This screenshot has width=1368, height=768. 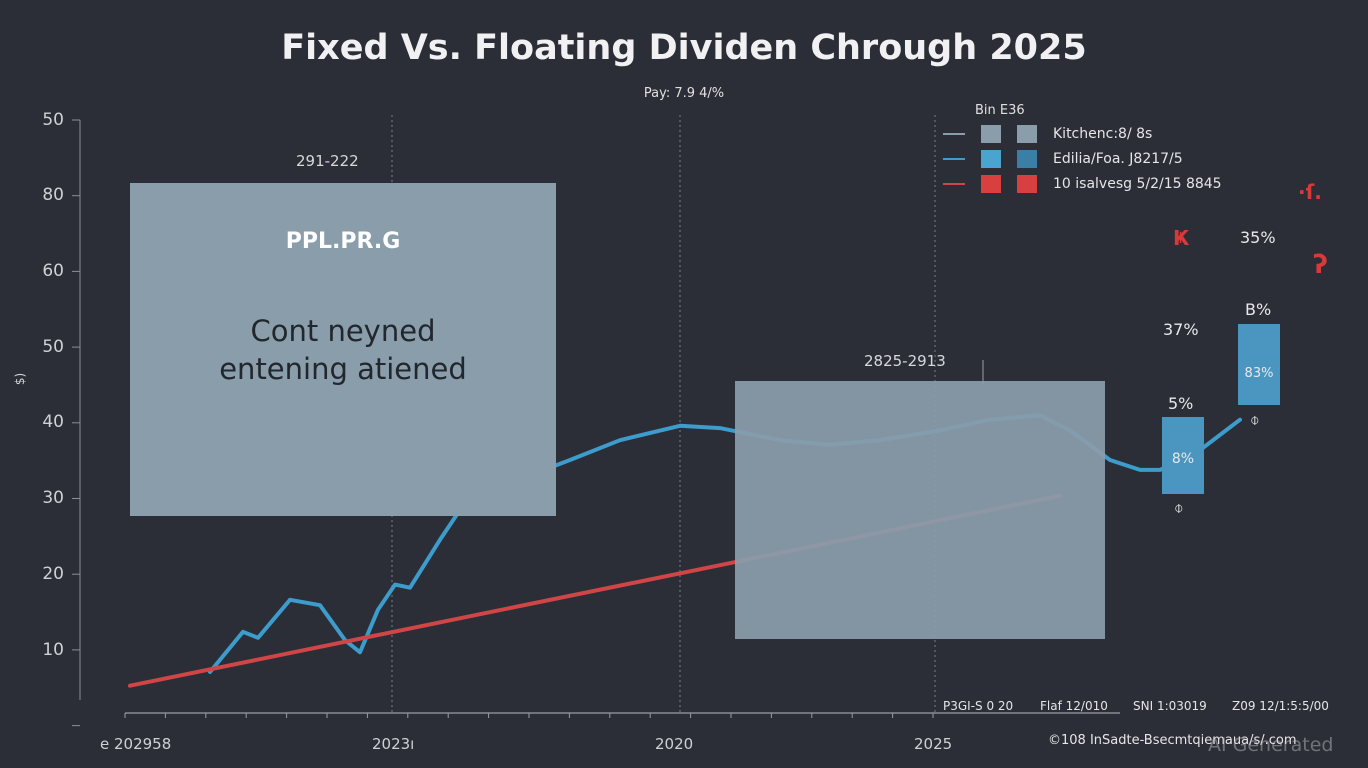 What do you see at coordinates (1181, 329) in the screenshot?
I see `percent-label: 37%` at bounding box center [1181, 329].